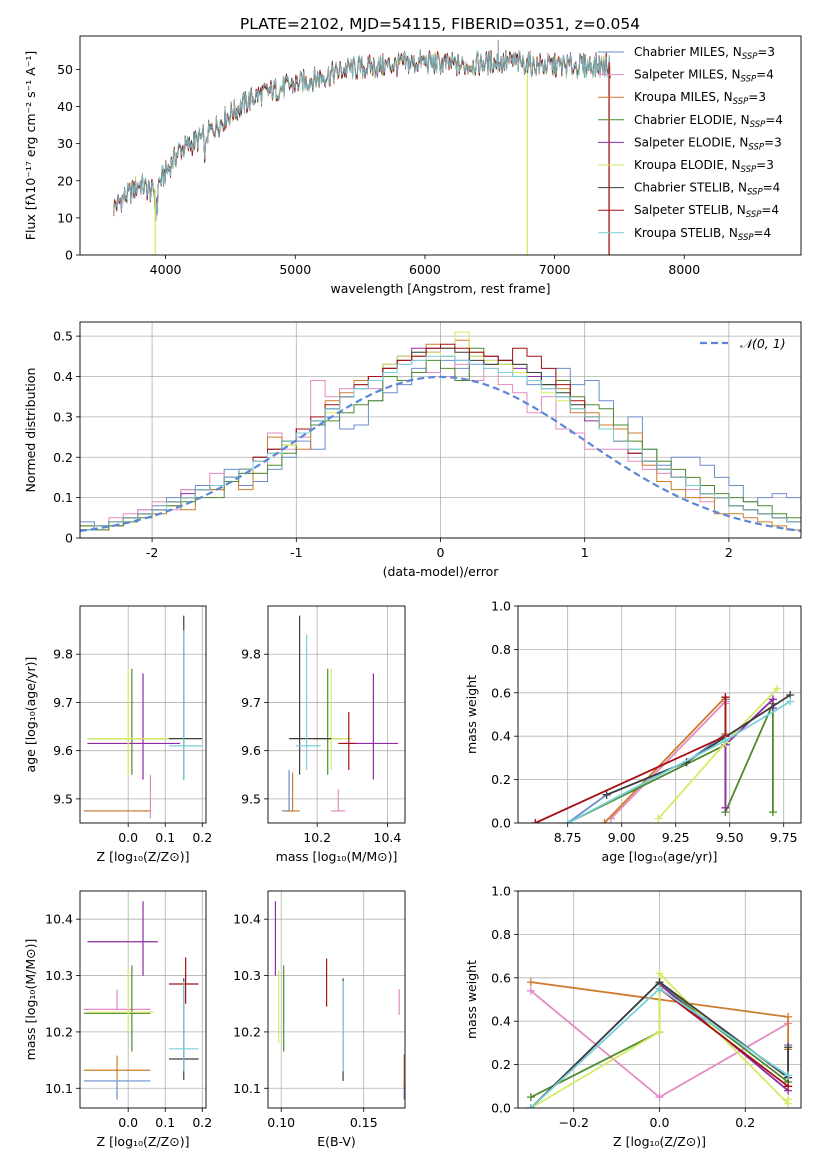 This screenshot has height=1170, width=819. What do you see at coordinates (440, 288) in the screenshot?
I see `x-axis-label: wavelength [Angstrom, rest frame]` at bounding box center [440, 288].